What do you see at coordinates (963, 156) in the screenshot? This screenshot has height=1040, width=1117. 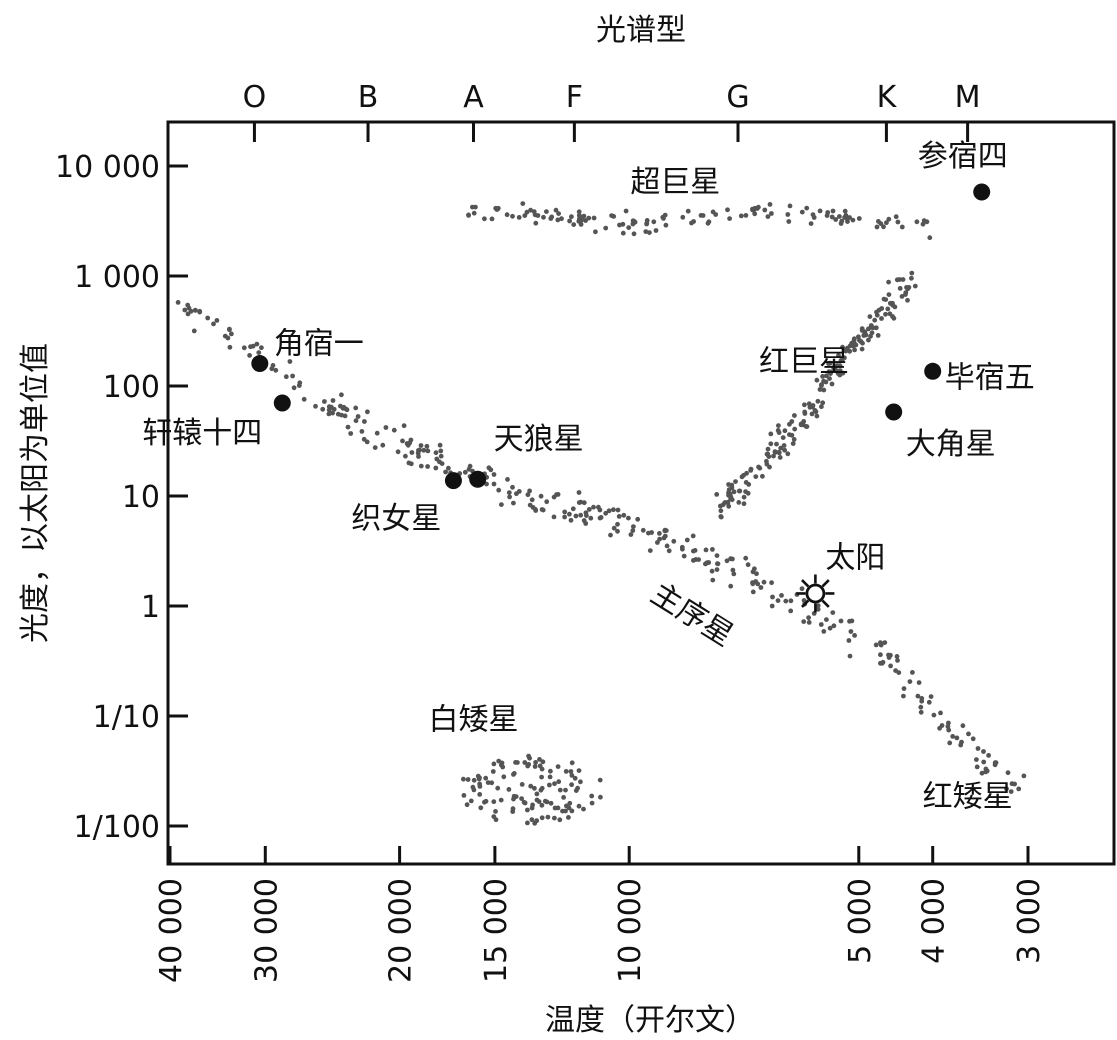 I see `star-label: 参宿四` at bounding box center [963, 156].